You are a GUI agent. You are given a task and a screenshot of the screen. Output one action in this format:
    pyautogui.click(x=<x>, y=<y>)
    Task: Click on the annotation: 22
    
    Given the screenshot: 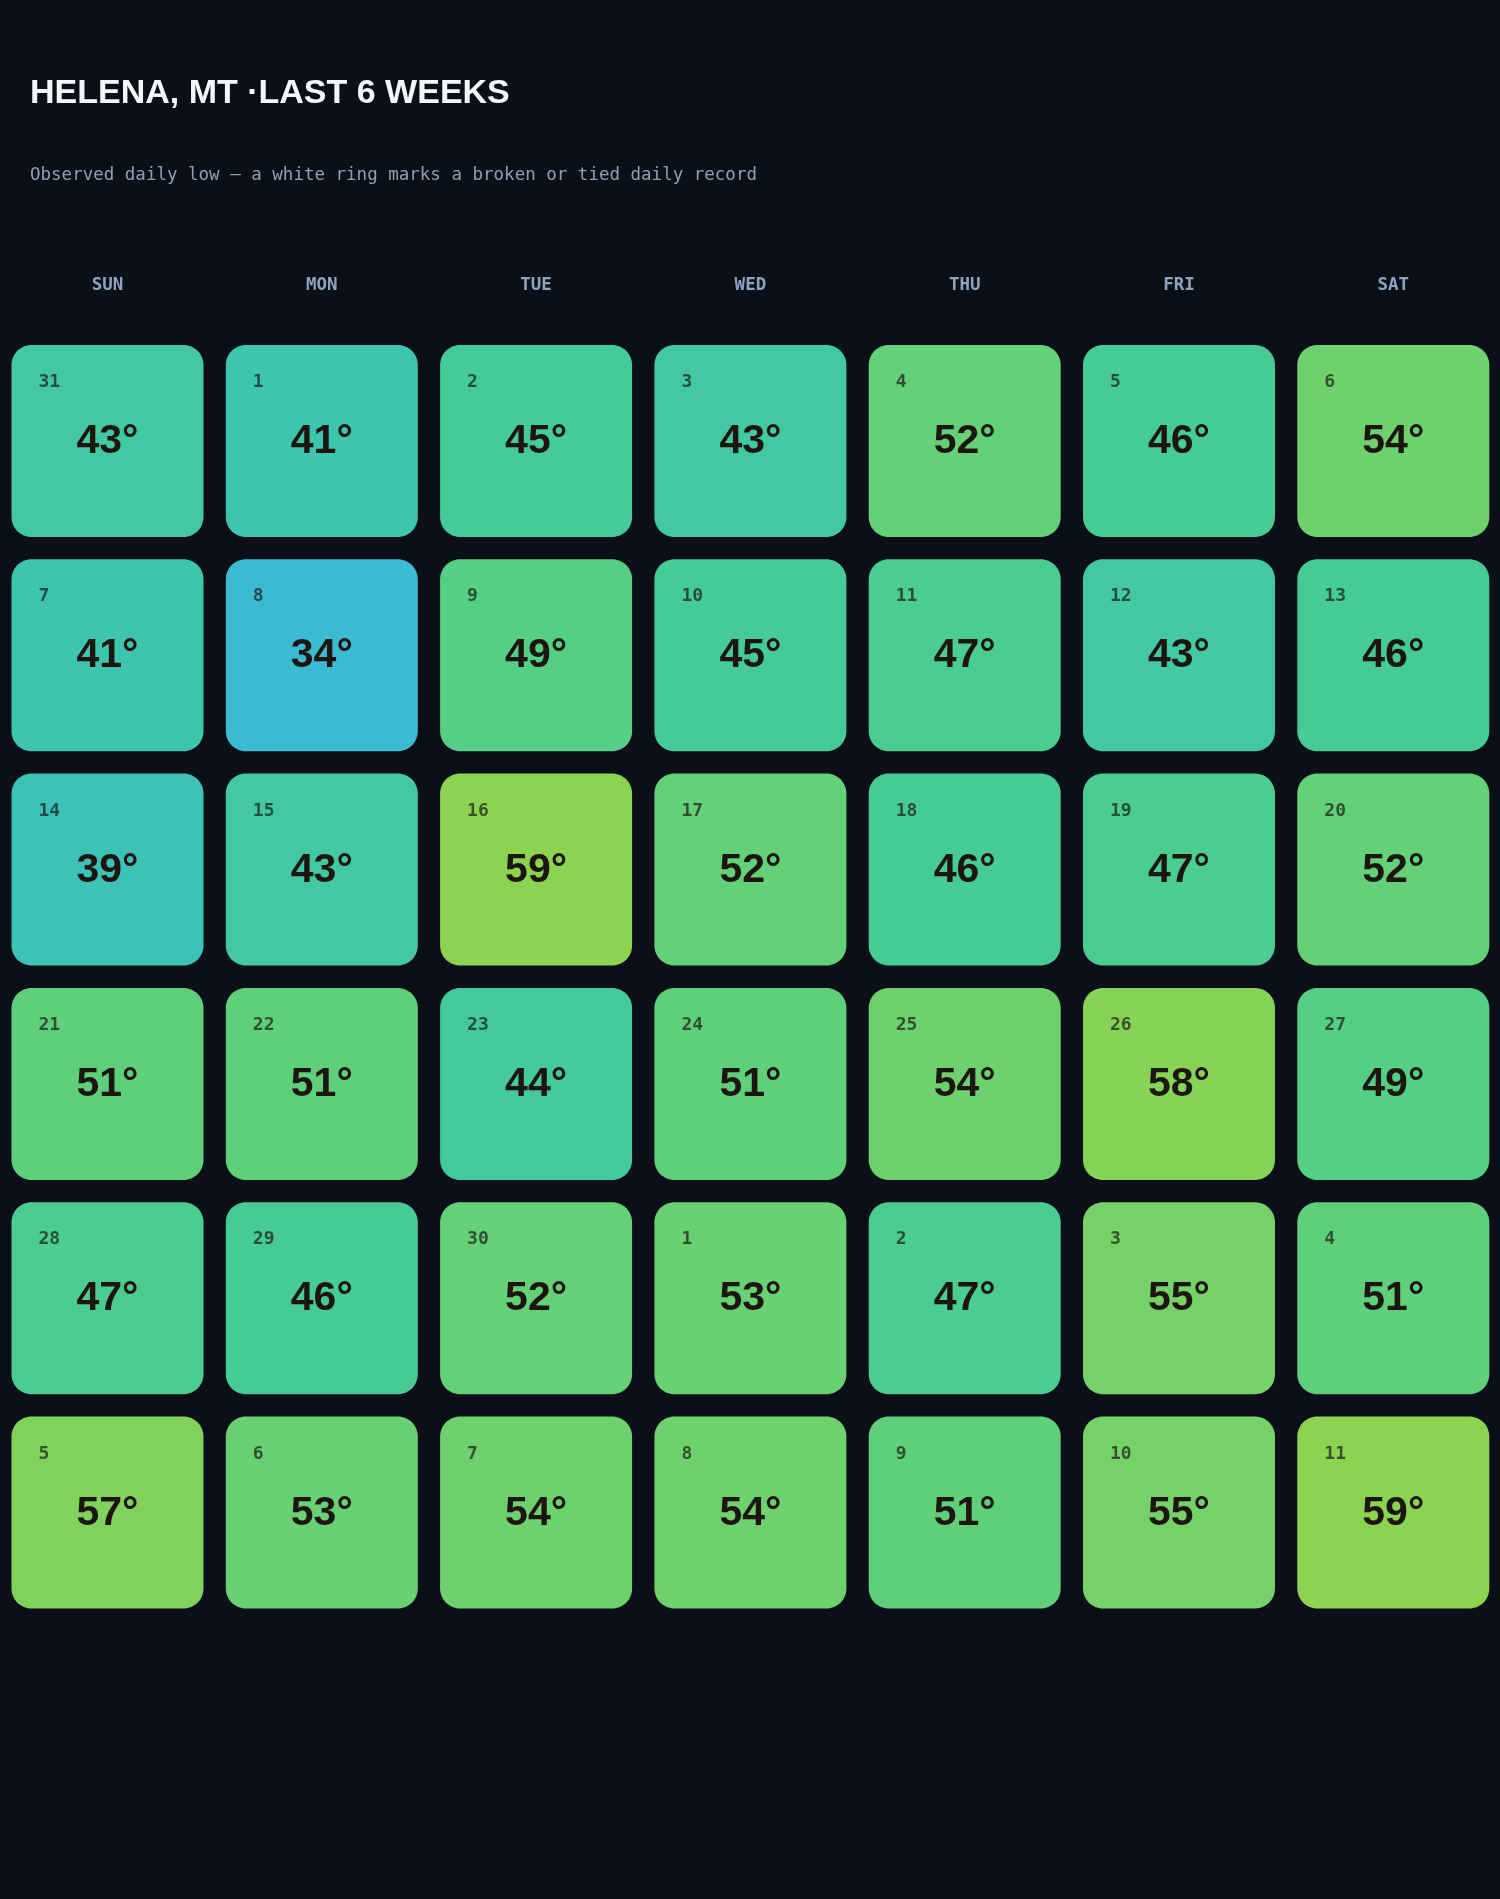 What is the action you would take?
    pyautogui.click(x=263, y=1023)
    